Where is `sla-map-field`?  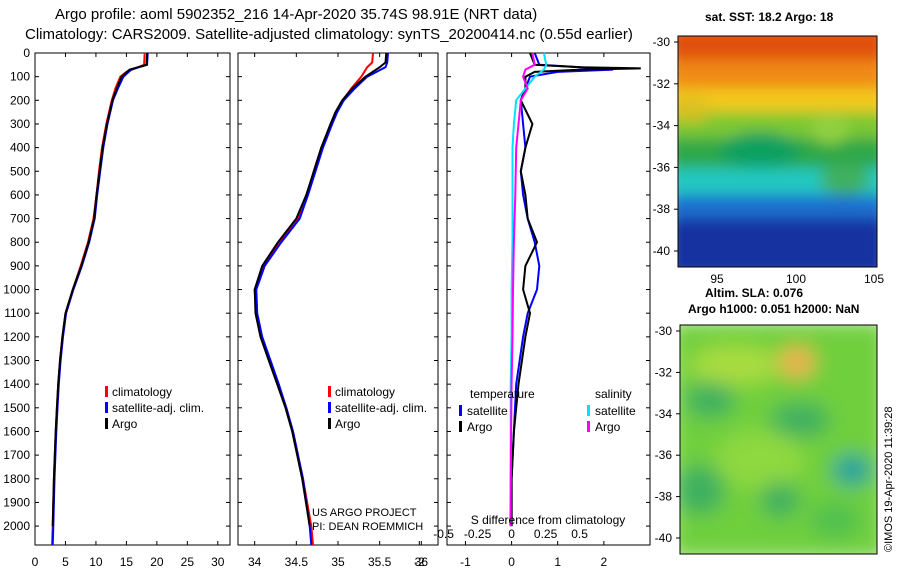
sla-map-field is located at coordinates (778, 439).